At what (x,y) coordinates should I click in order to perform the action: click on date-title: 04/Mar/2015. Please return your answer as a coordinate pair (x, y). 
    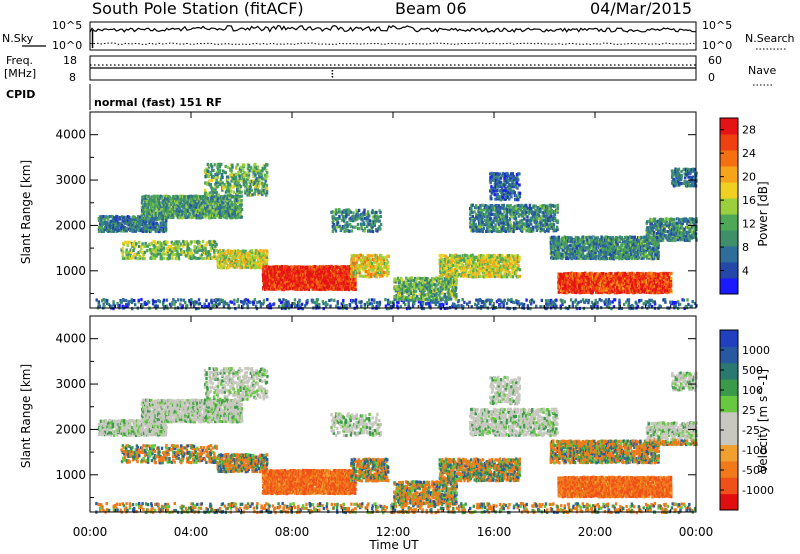
    Looking at the image, I should click on (641, 9).